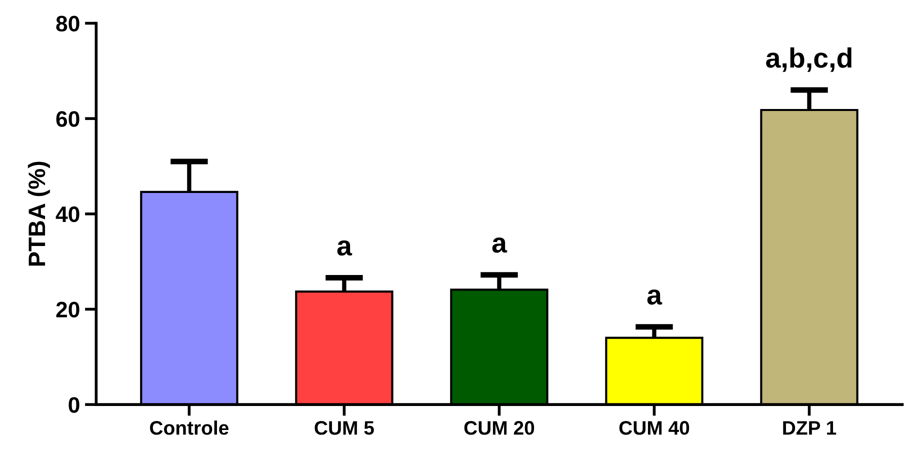 This screenshot has width=916, height=465. What do you see at coordinates (499, 428) in the screenshot?
I see `x-tick-label: CUM 20` at bounding box center [499, 428].